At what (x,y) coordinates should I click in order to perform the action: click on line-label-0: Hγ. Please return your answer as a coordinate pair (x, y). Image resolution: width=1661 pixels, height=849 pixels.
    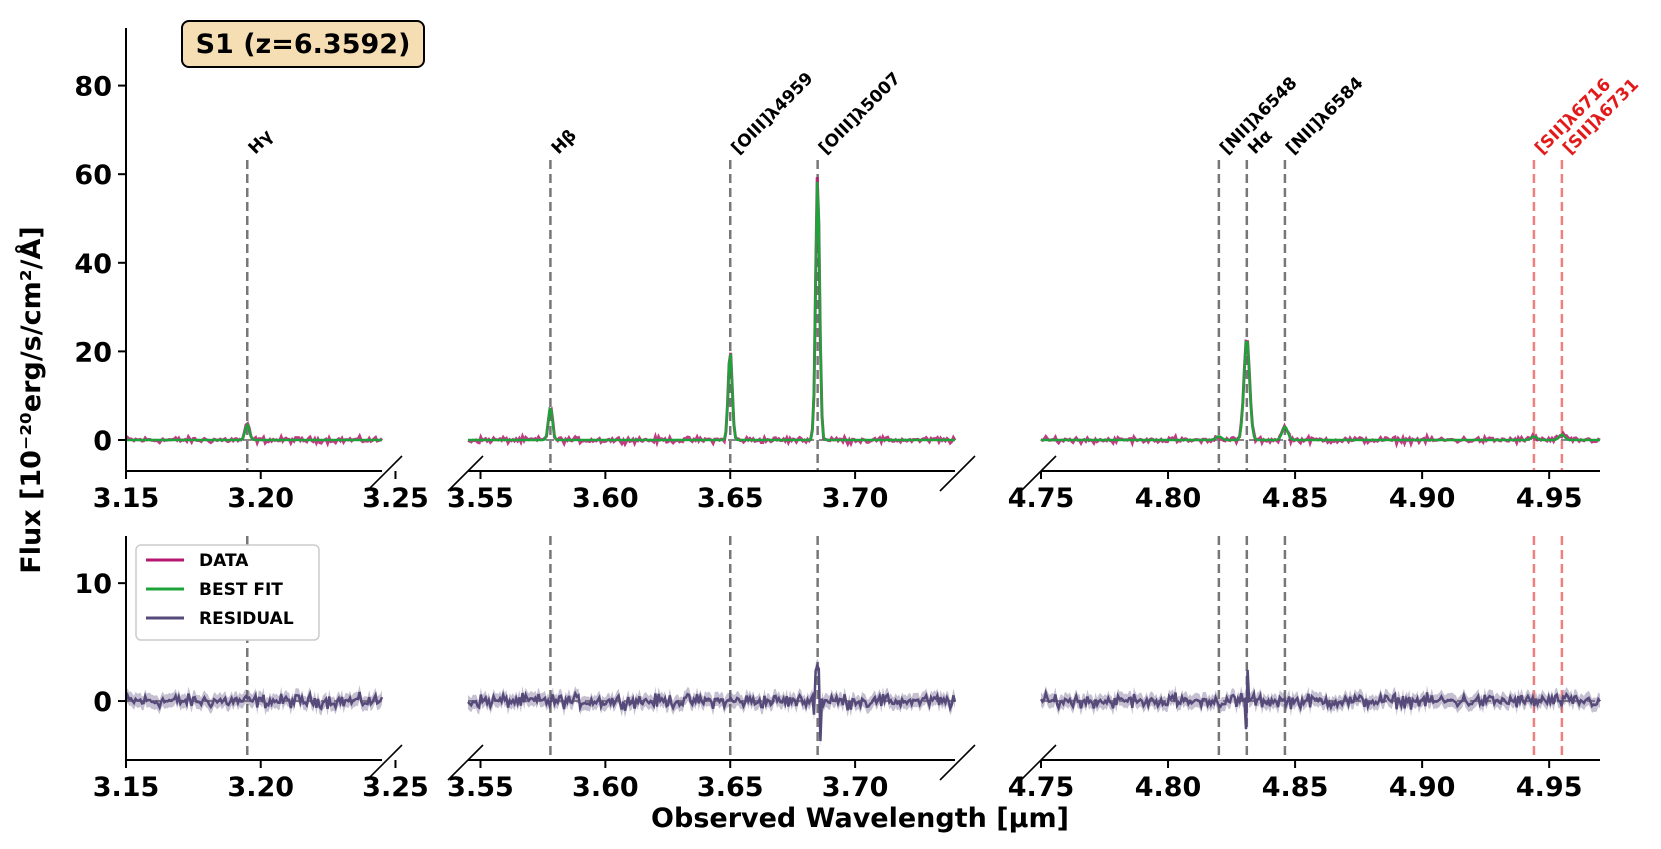
    Looking at the image, I should click on (261, 142).